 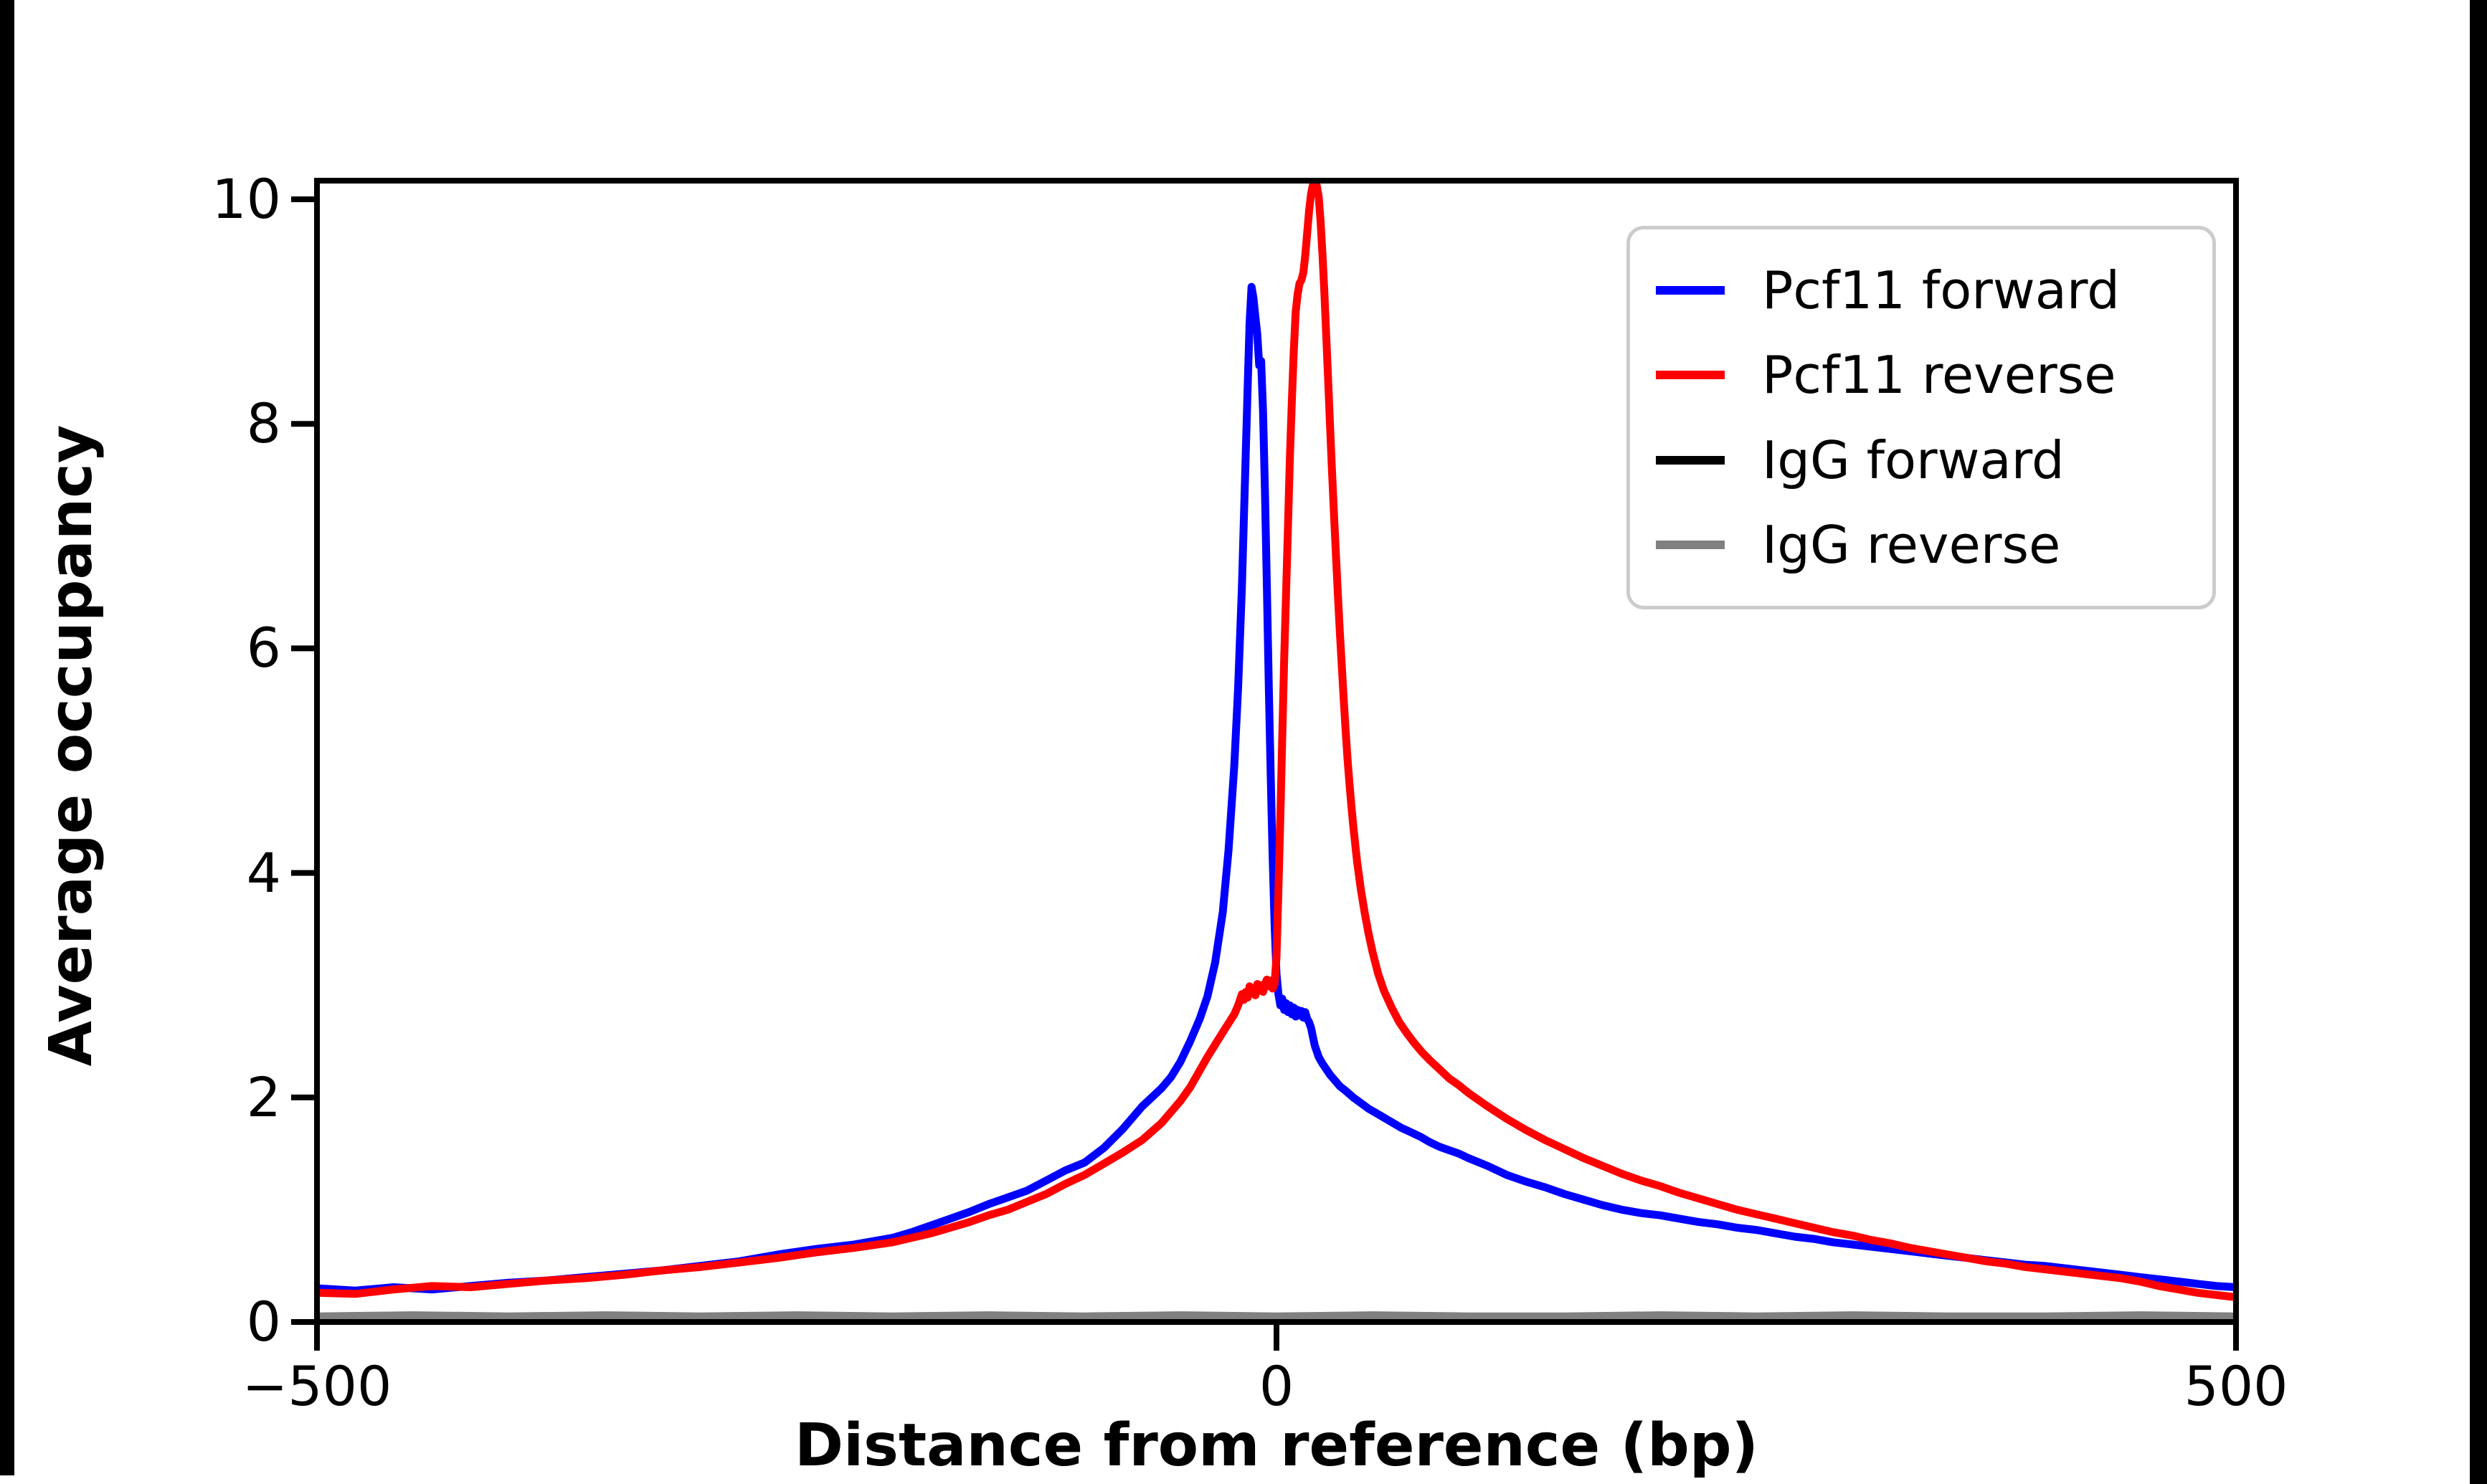 I want to click on screenshot-border-right-strip, so click(x=2478, y=742).